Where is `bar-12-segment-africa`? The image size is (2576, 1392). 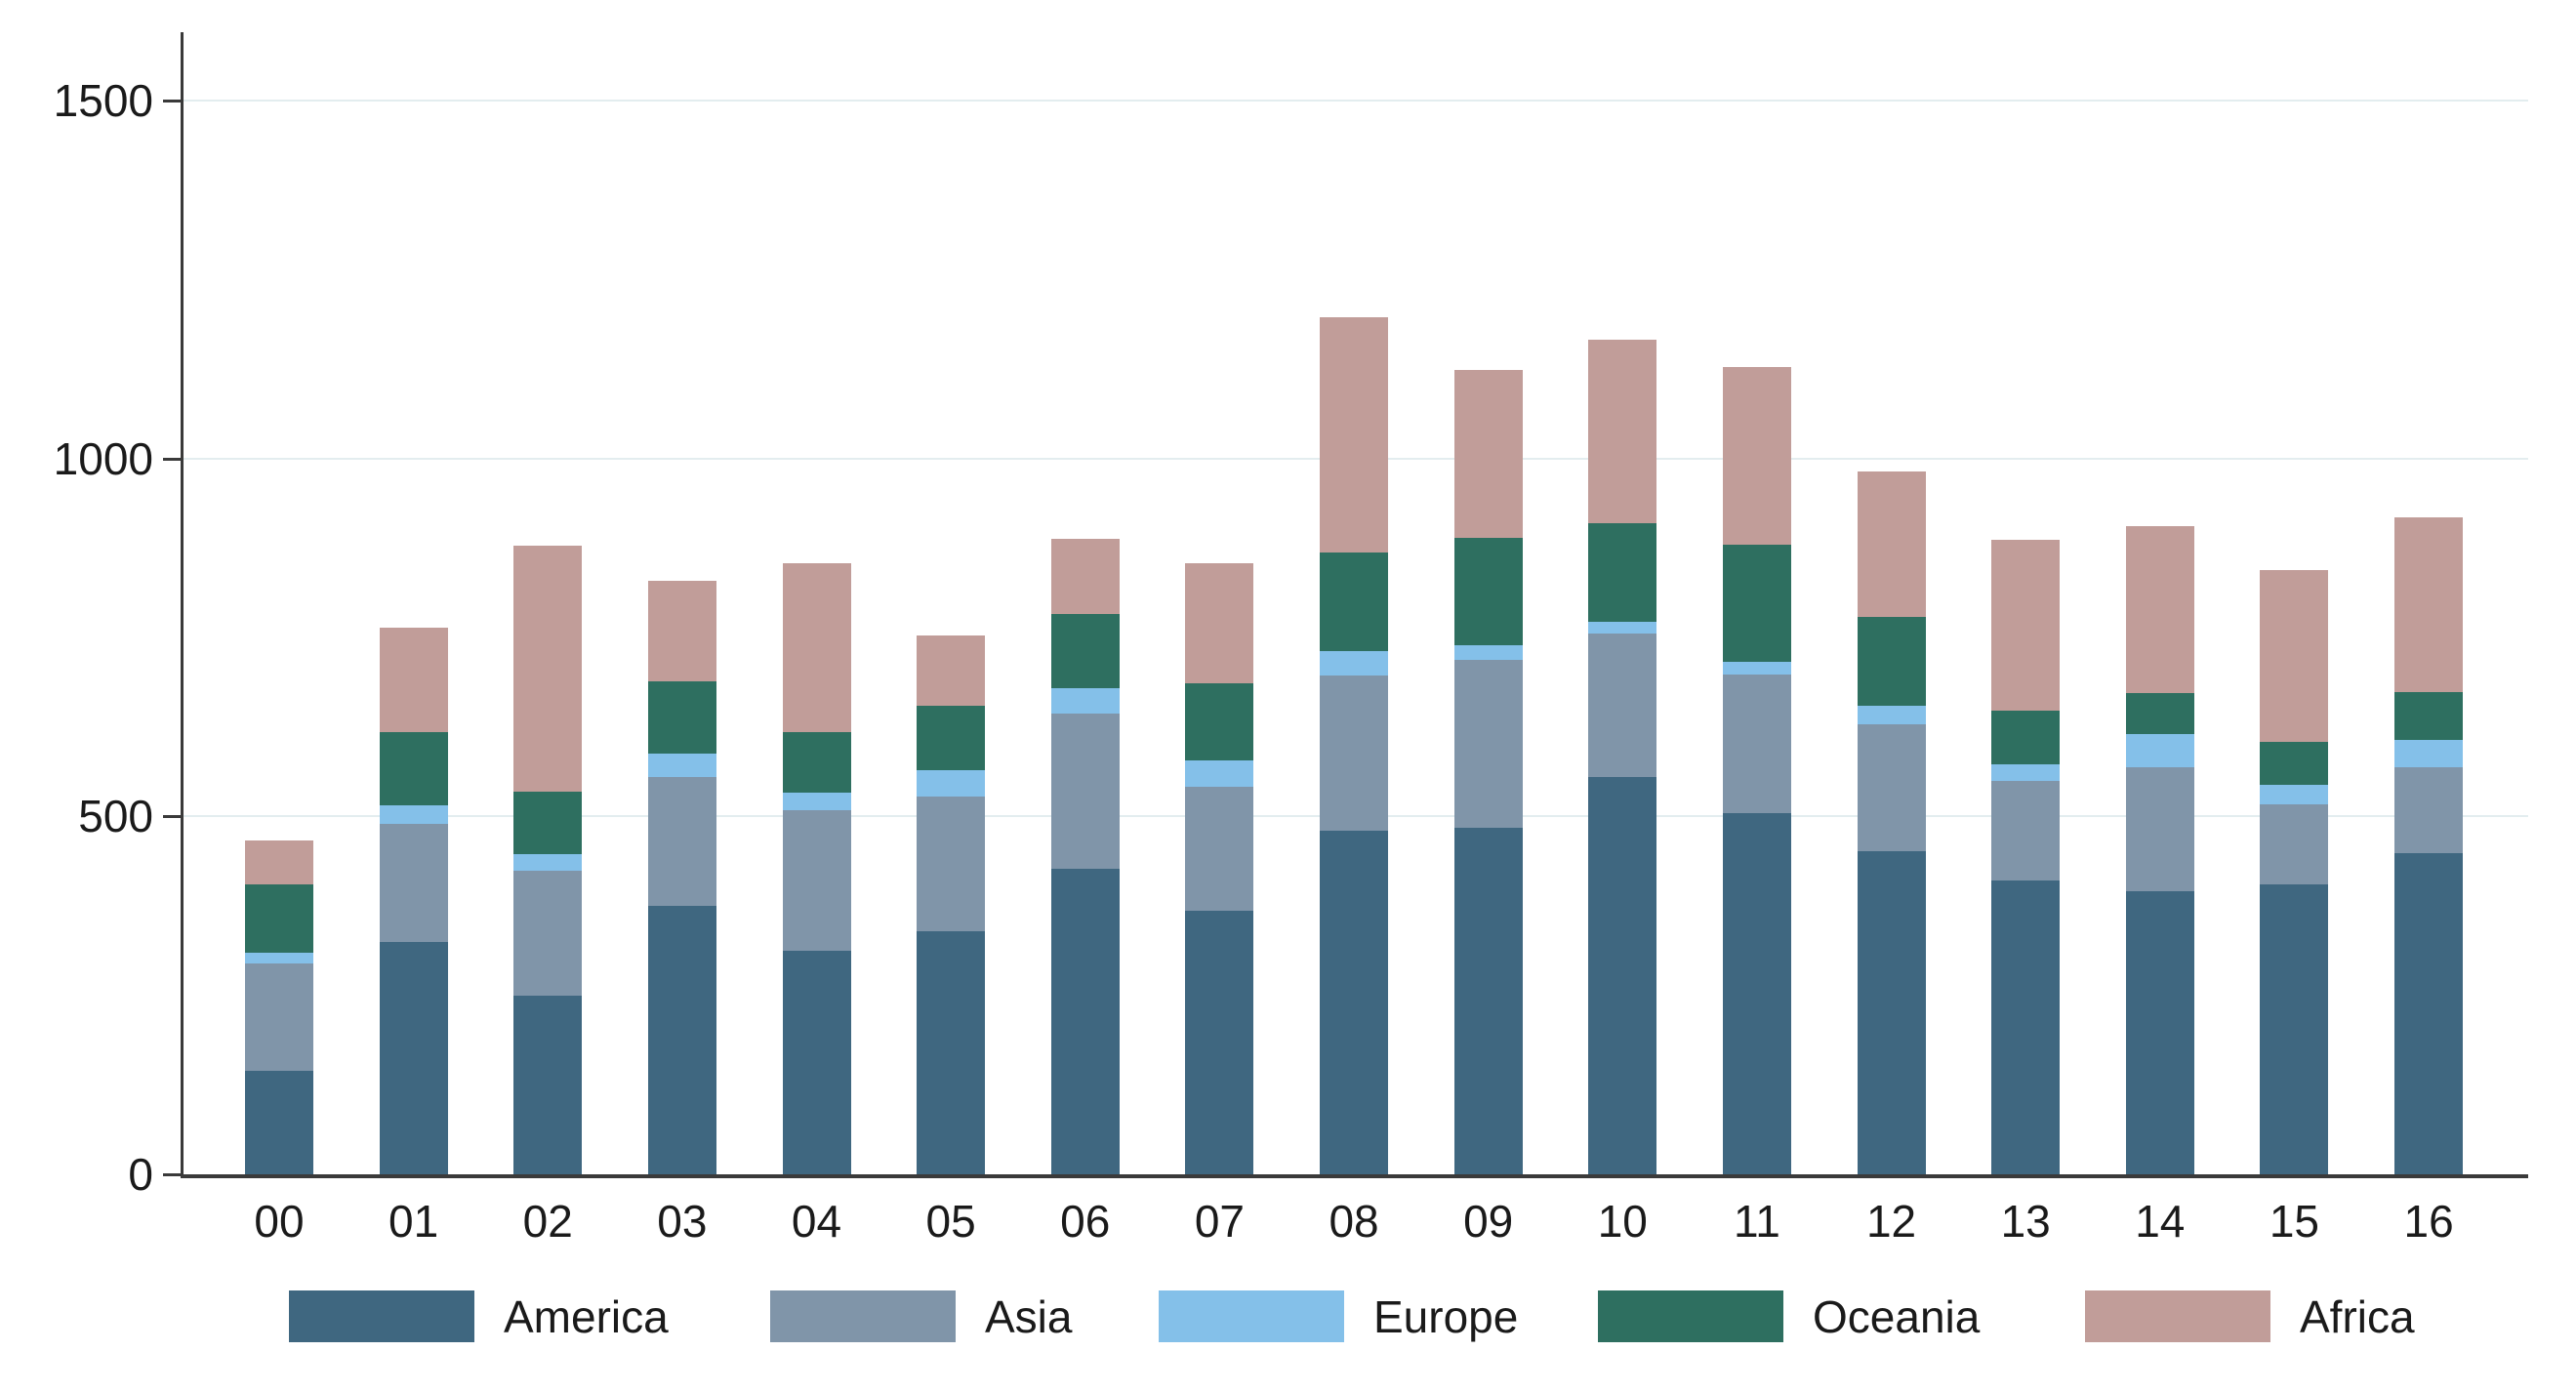 bar-12-segment-africa is located at coordinates (1891, 544).